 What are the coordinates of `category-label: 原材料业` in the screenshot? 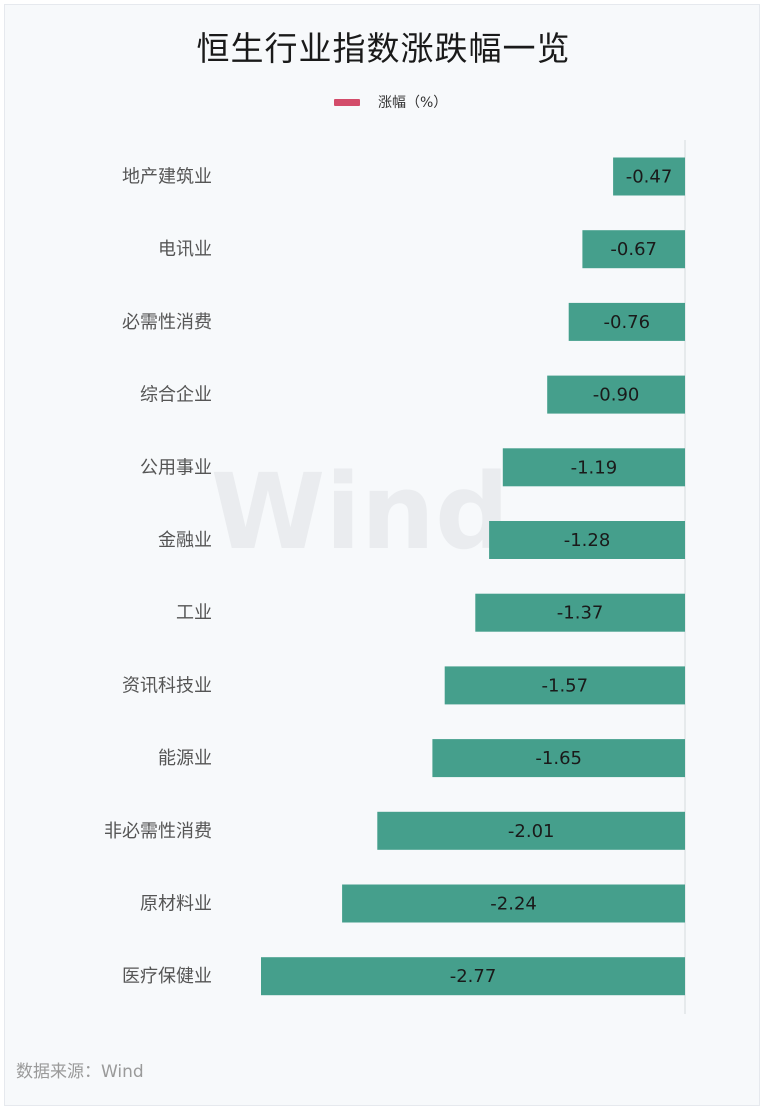 It's located at (176, 904).